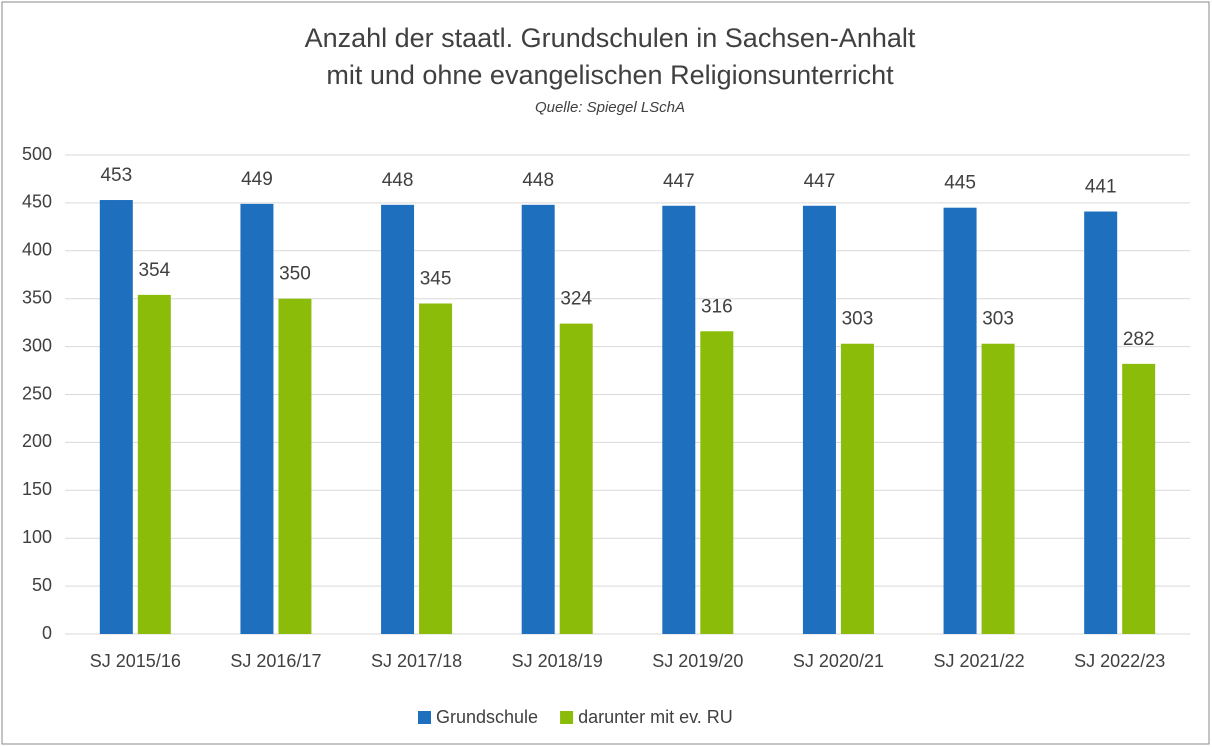  What do you see at coordinates (576, 299) in the screenshot?
I see `data-label: 324` at bounding box center [576, 299].